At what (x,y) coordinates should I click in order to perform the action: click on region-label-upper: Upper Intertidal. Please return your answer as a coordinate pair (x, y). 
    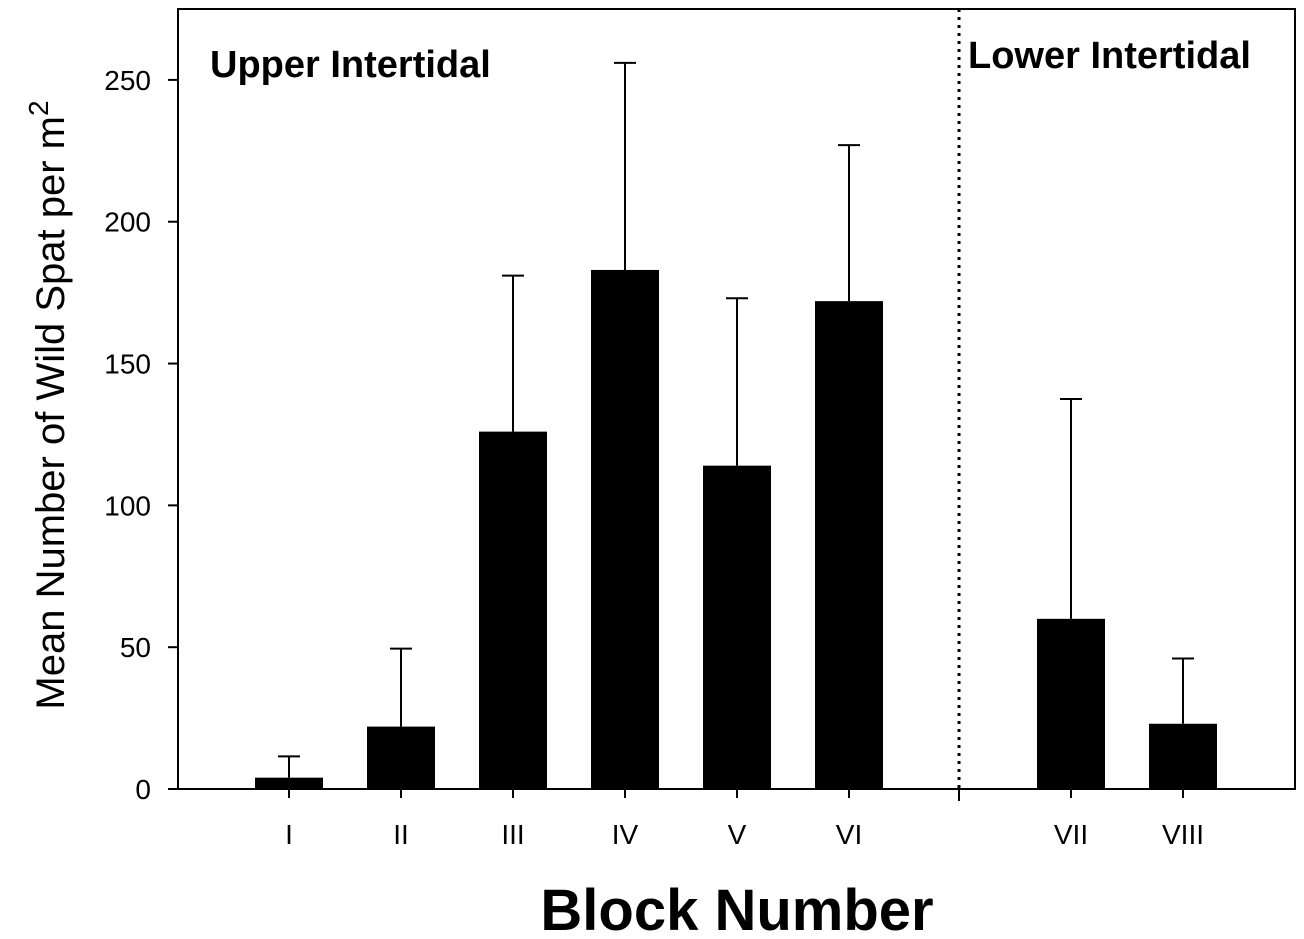
    Looking at the image, I should click on (350, 65).